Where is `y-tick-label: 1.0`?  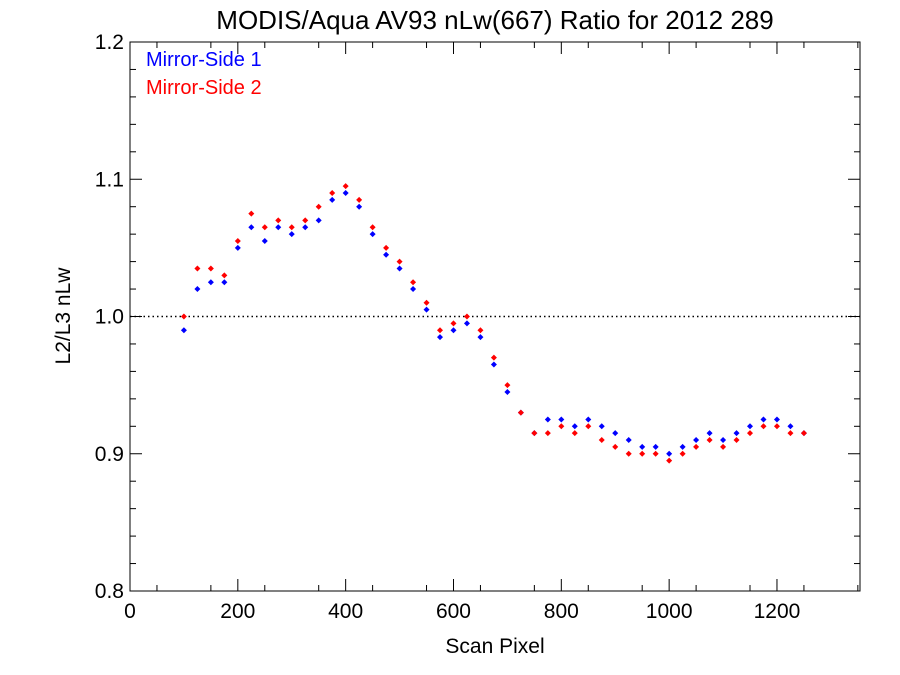 y-tick-label: 1.0 is located at coordinates (109, 317).